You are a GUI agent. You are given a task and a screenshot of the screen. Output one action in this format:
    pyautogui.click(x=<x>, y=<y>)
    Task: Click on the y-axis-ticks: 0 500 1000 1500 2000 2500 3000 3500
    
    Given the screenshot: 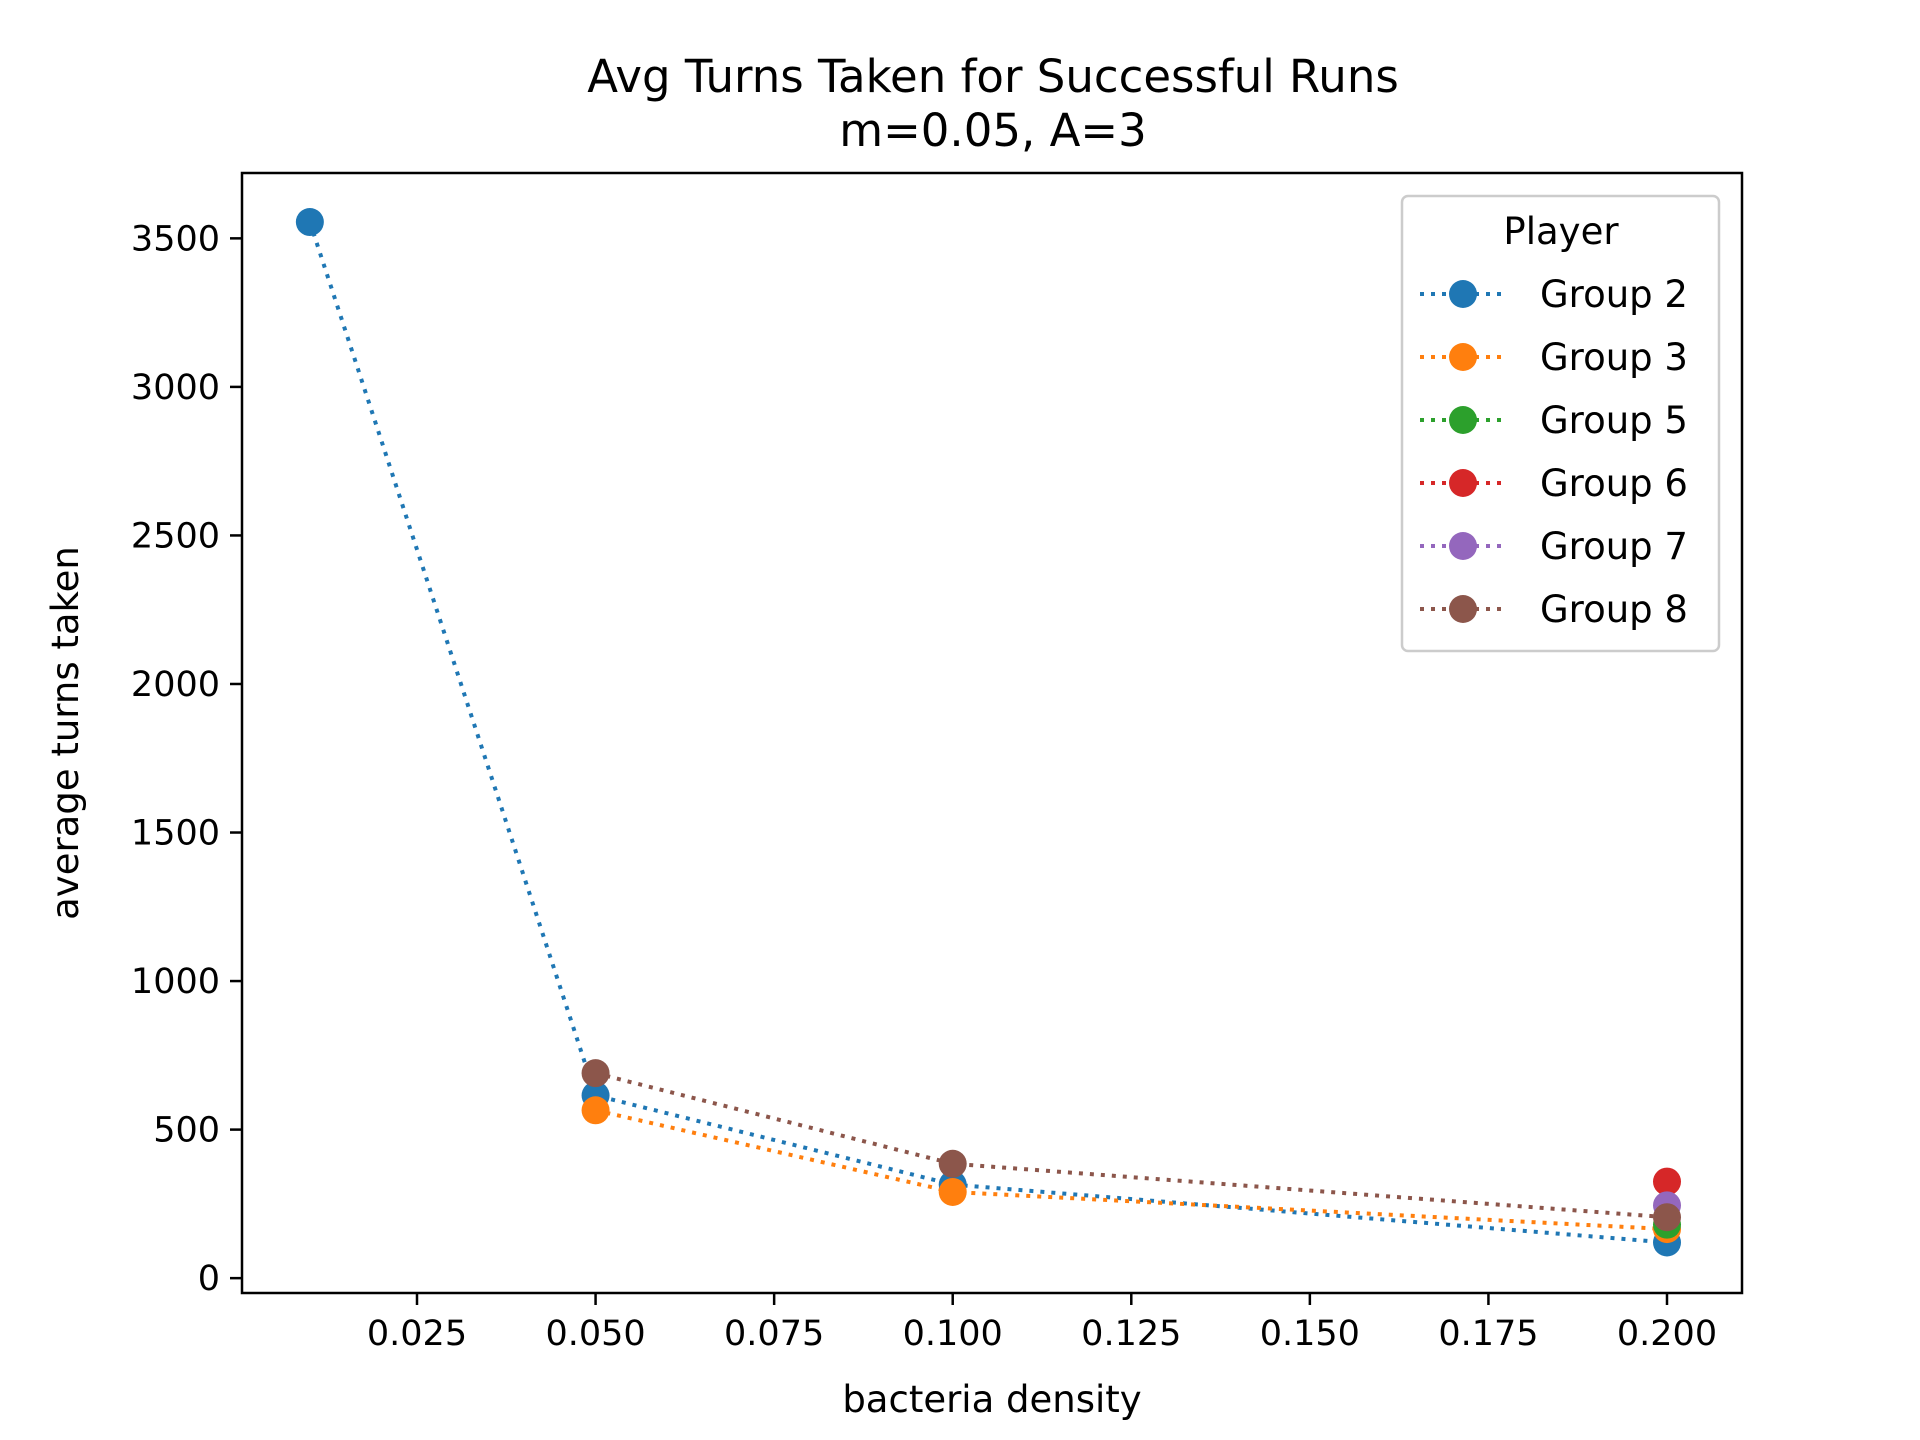 What is the action you would take?
    pyautogui.click(x=186, y=759)
    